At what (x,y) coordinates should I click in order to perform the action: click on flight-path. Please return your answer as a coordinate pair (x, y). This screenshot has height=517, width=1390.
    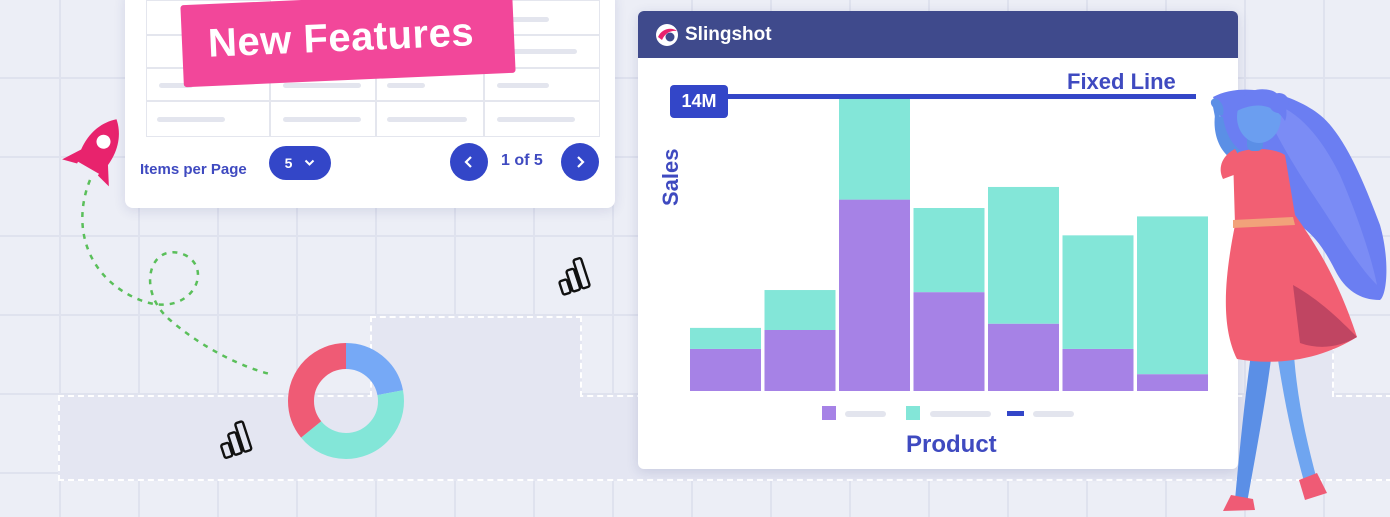
    Looking at the image, I should click on (176, 277).